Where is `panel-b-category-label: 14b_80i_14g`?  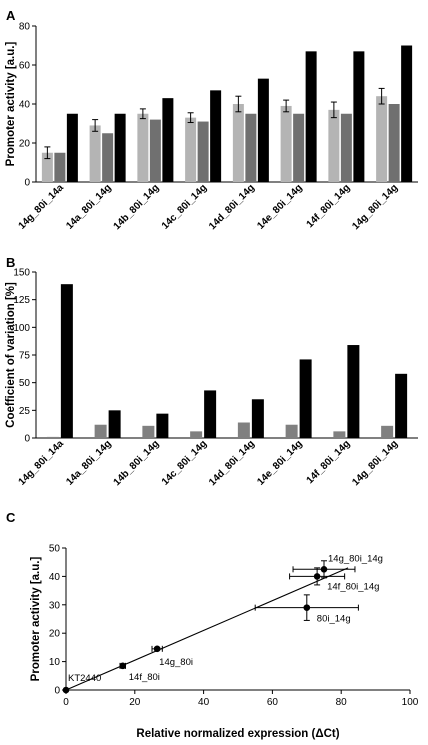 panel-b-category-label: 14b_80i_14g is located at coordinates (137, 463).